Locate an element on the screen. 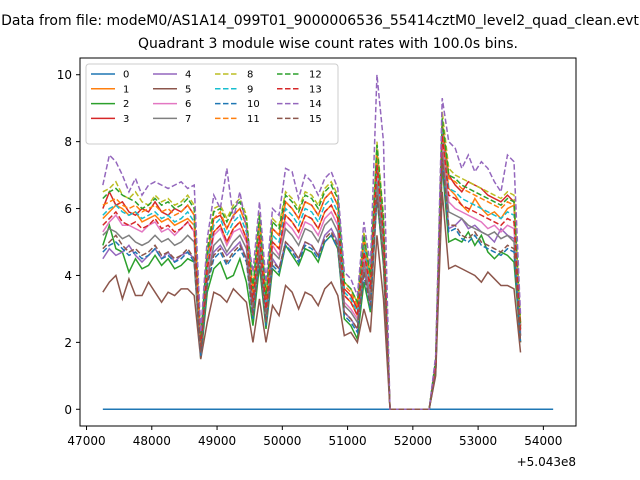 The image size is (640, 480). y-tick-label: 10 is located at coordinates (64, 75).